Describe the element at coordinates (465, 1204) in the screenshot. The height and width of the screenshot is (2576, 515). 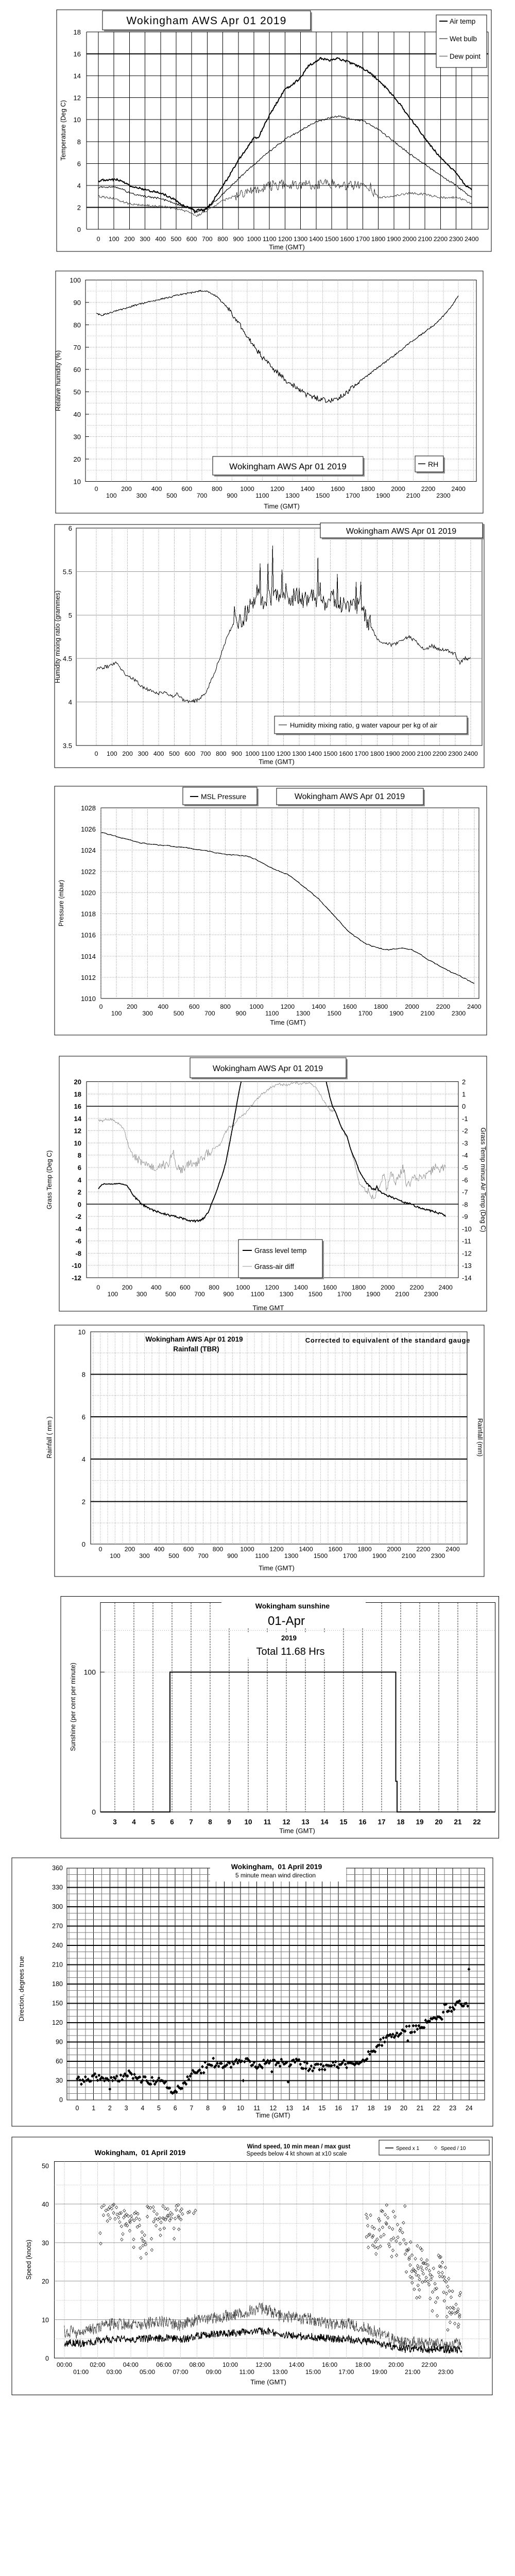
I see `svg-text: -8` at that location.